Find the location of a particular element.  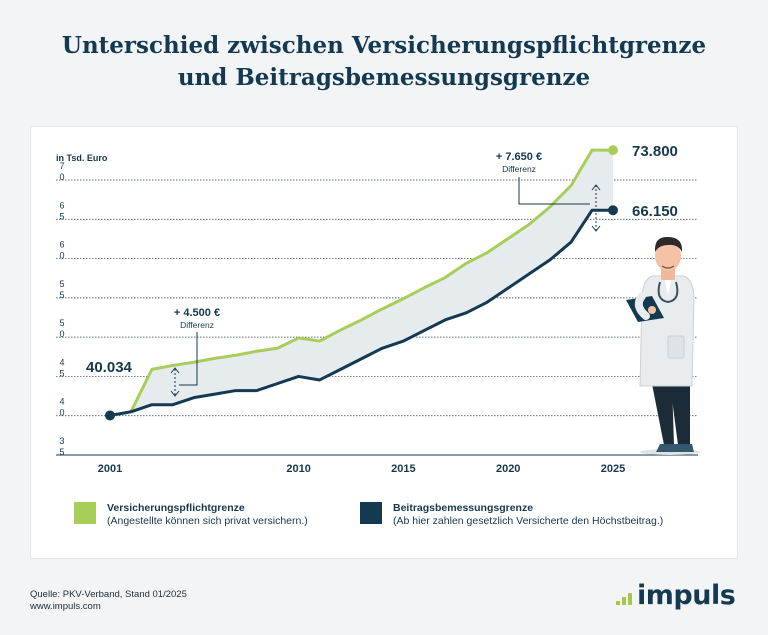

diff-2025-value: + 7.650 € is located at coordinates (519, 157).